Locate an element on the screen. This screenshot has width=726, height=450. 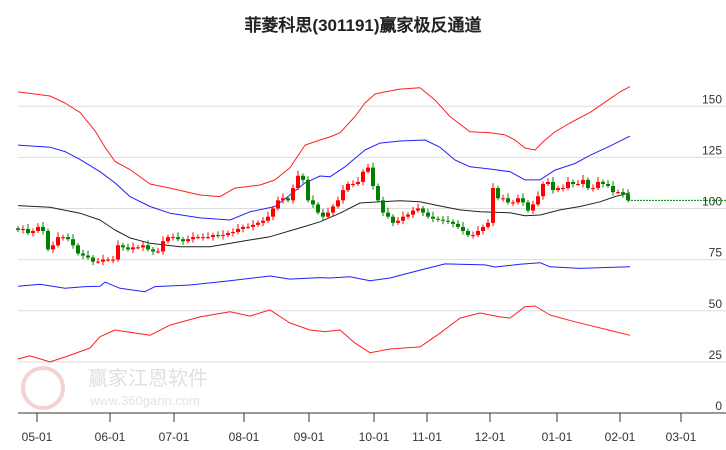
x-tick-label: 03-01 is located at coordinates (681, 437).